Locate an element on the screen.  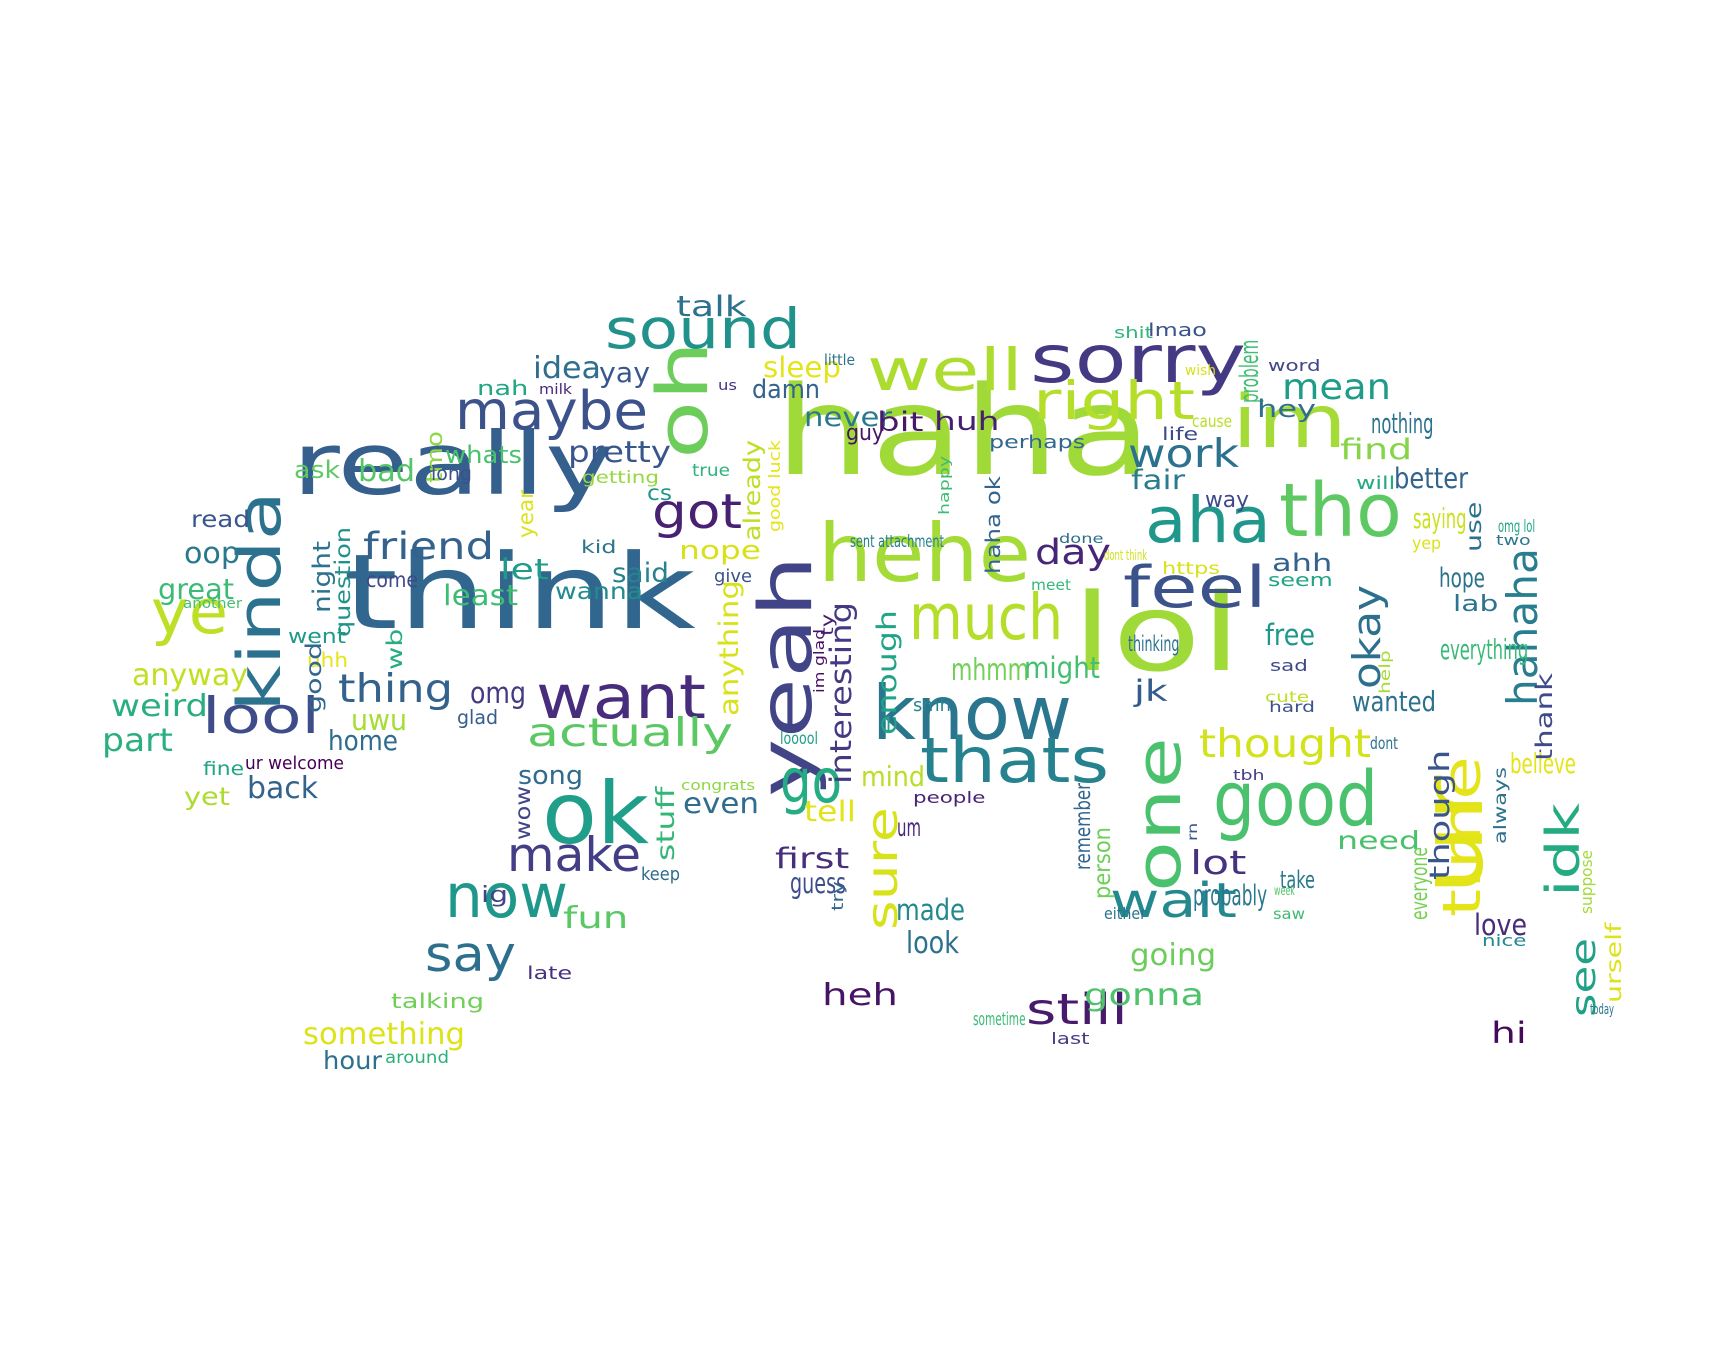
word-bad: bad is located at coordinates (386, 471).